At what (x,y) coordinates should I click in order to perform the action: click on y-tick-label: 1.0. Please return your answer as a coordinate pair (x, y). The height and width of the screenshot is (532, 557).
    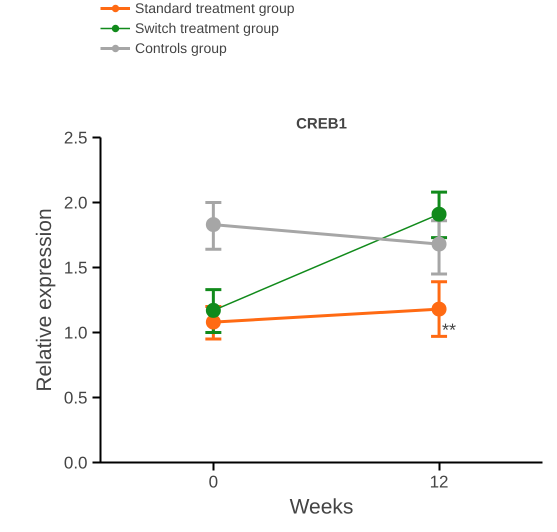
    Looking at the image, I should click on (76, 333).